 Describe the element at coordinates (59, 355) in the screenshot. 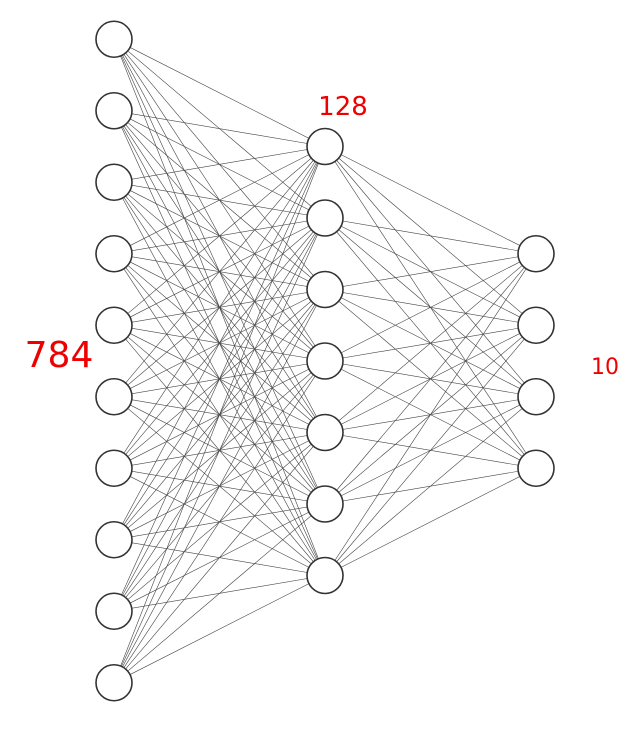

I see `input-layer-label: 784` at that location.